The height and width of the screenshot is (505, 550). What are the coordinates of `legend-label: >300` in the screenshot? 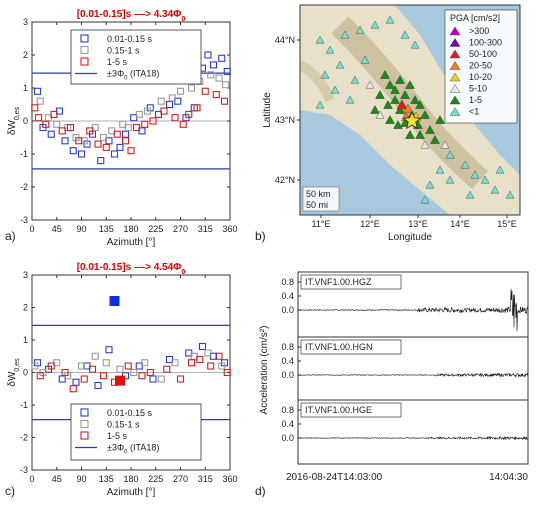 It's located at (479, 31).